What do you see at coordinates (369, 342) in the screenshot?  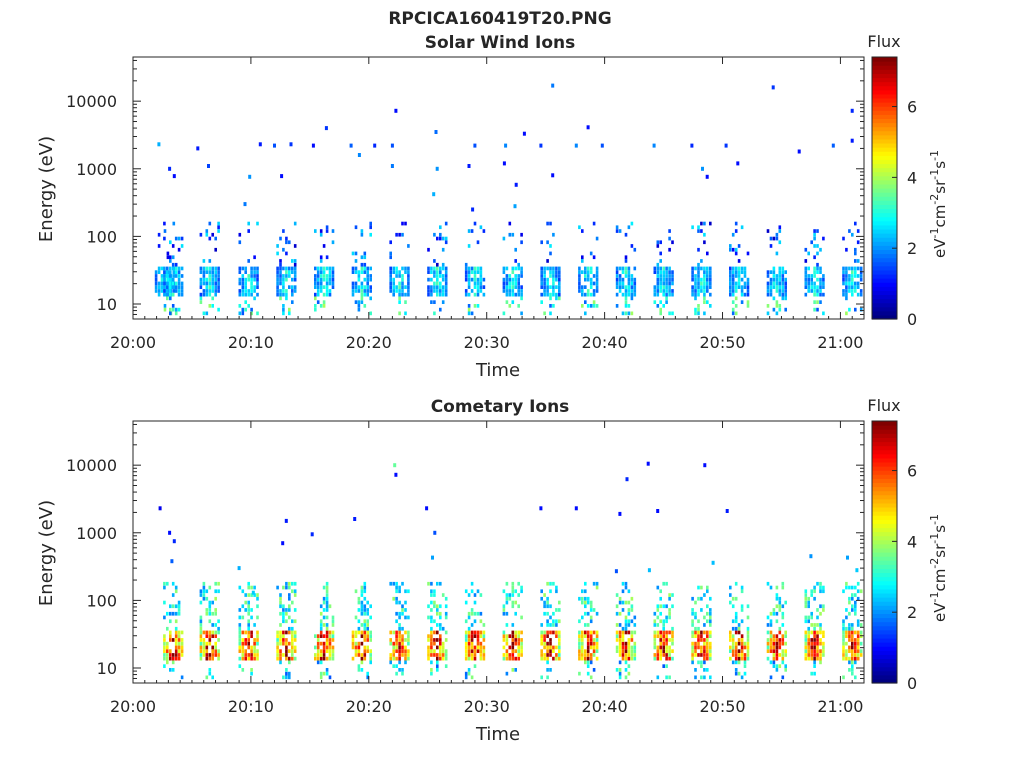 I see `x-tick-label: 20:20` at bounding box center [369, 342].